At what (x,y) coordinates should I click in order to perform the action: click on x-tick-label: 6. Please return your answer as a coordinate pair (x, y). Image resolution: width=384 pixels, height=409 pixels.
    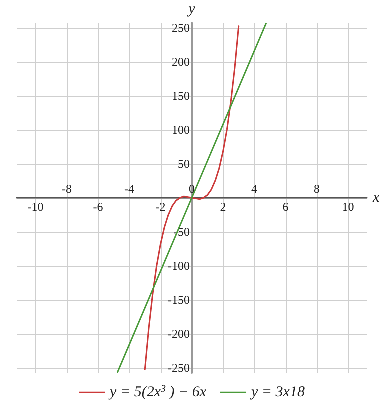
    Looking at the image, I should click on (285, 207).